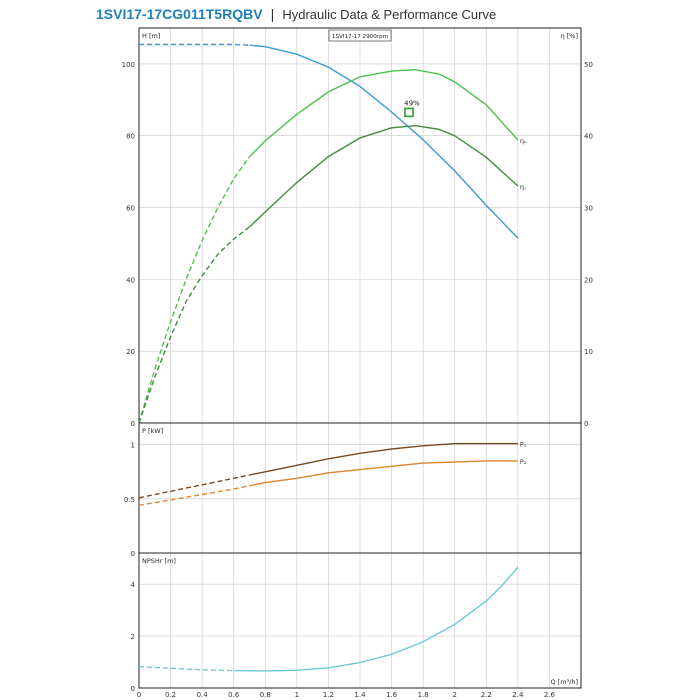  Describe the element at coordinates (523, 141) in the screenshot. I see `series--p-label: ηₚ` at that location.